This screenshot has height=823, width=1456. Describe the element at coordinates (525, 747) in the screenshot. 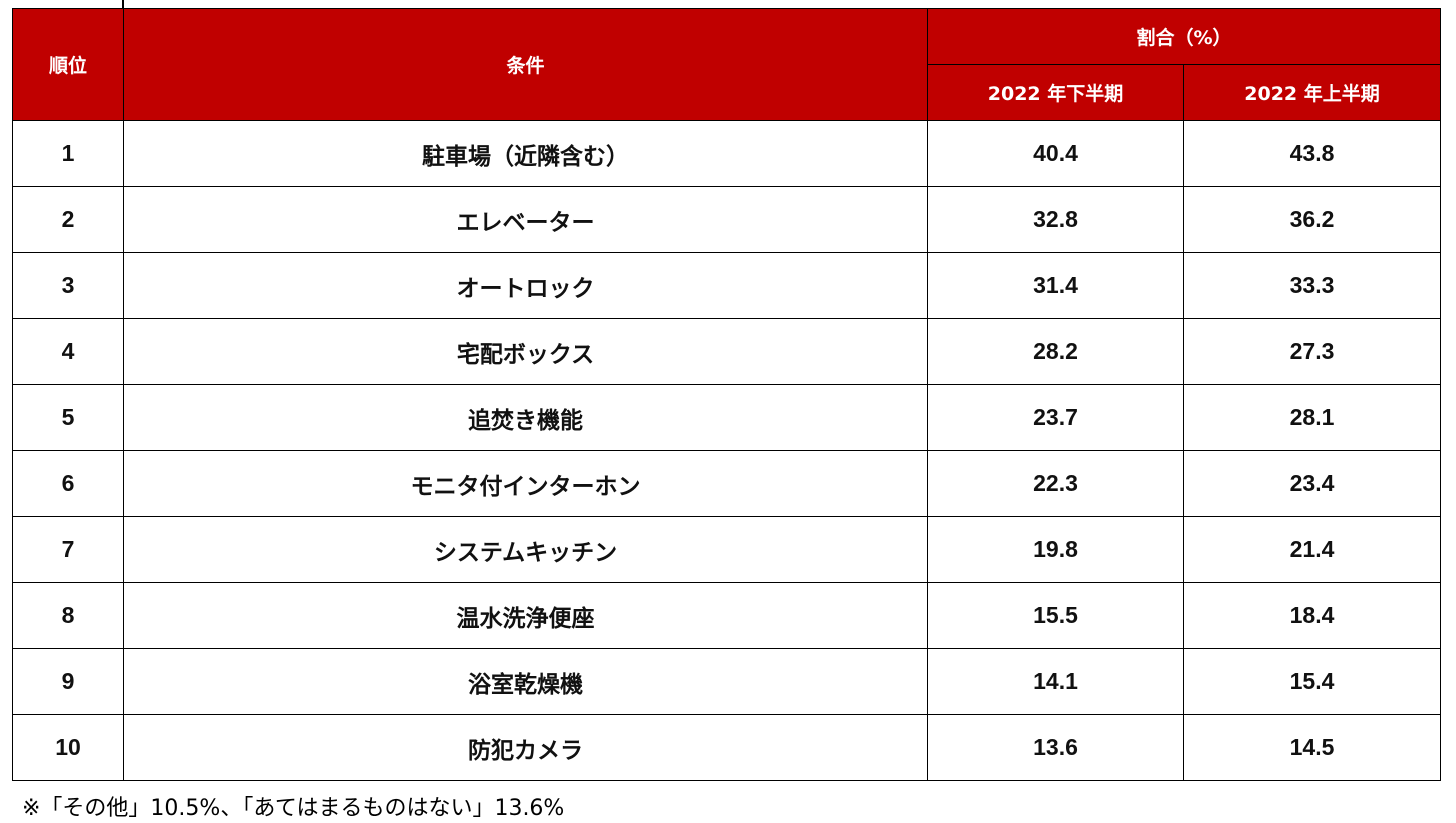

I see `condition-cell: 防犯カメラ` at that location.